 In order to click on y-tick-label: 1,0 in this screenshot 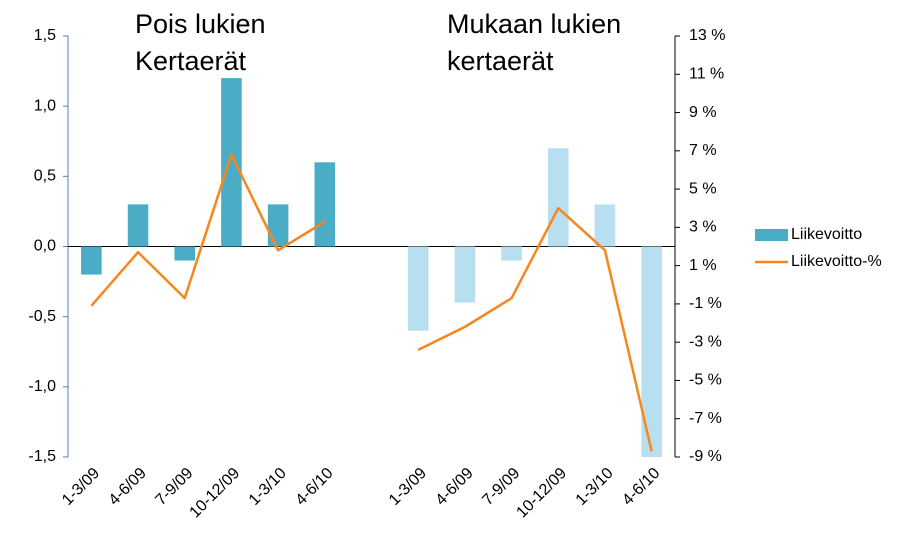, I will do `click(45, 105)`.